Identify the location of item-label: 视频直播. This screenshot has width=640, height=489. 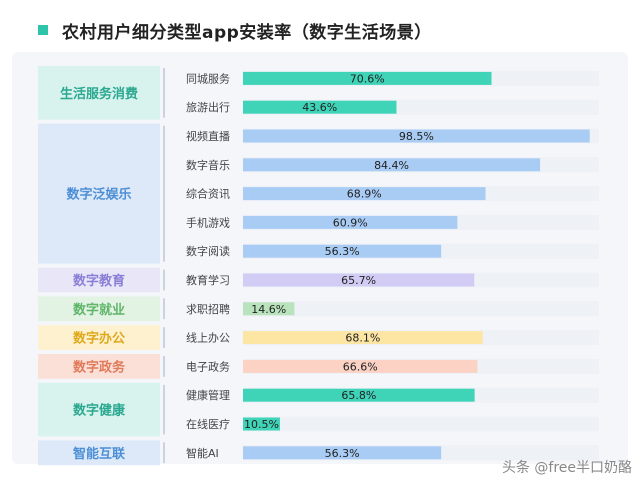
(208, 136).